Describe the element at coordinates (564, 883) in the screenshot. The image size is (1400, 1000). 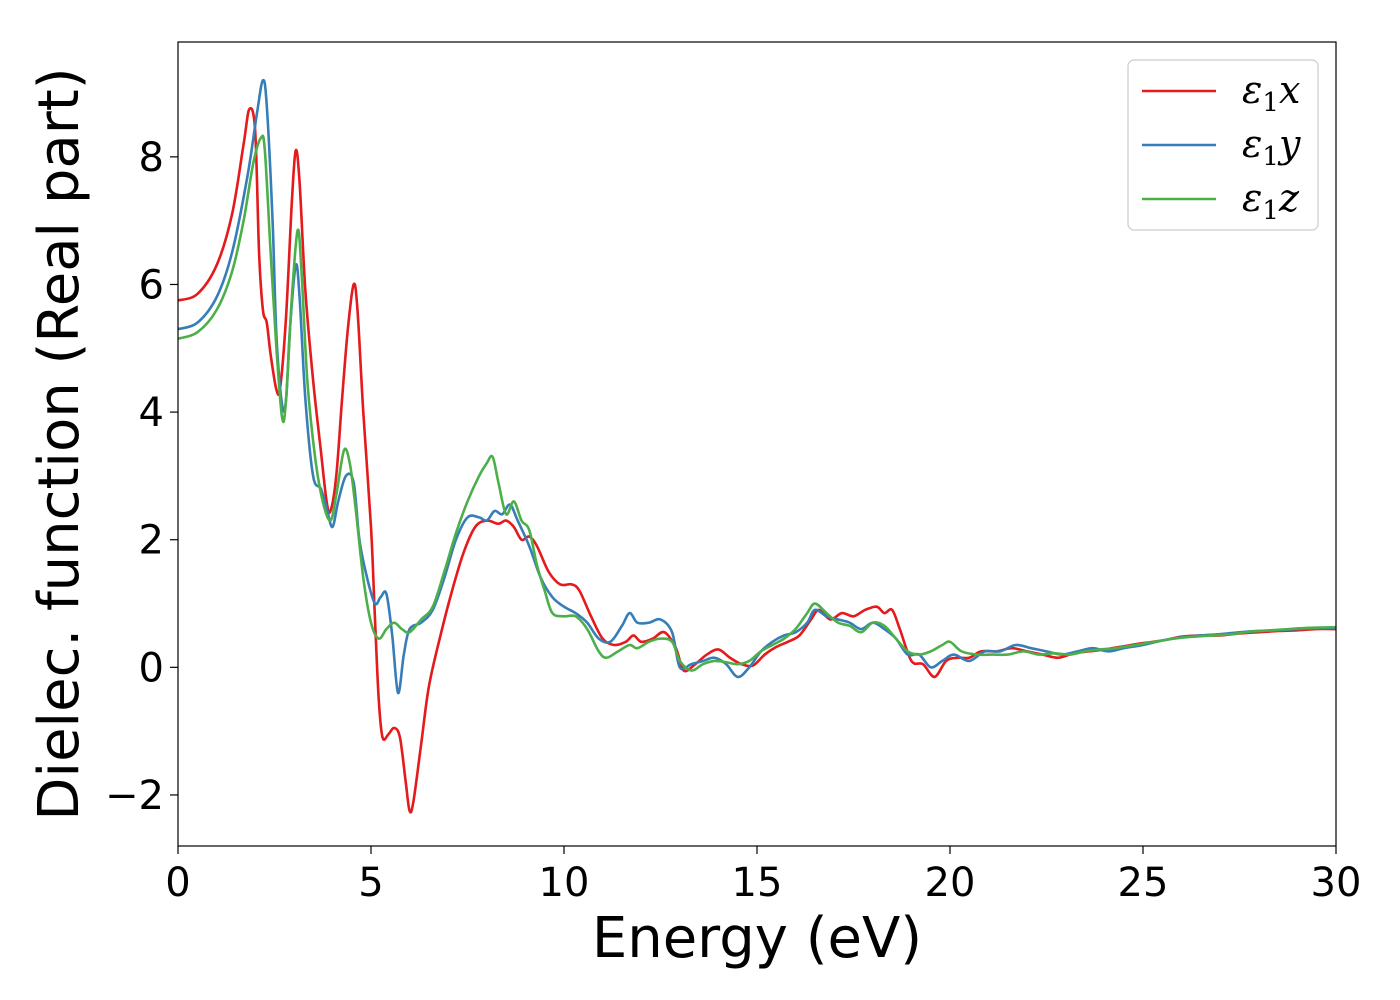
I see `x-tick-label: 10` at that location.